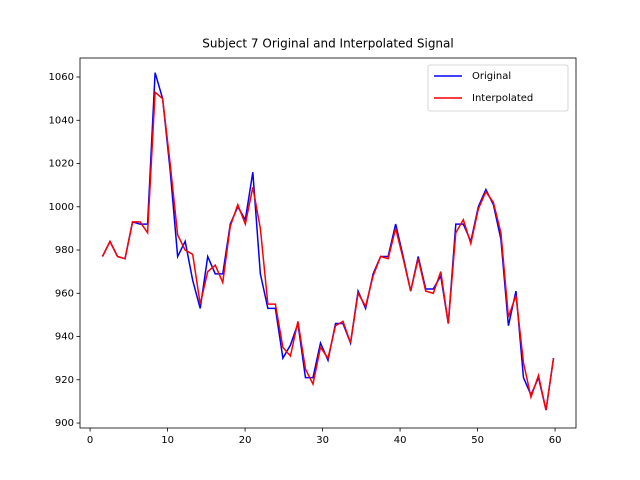 This screenshot has height=480, width=640. I want to click on x-tick-label: 20, so click(245, 440).